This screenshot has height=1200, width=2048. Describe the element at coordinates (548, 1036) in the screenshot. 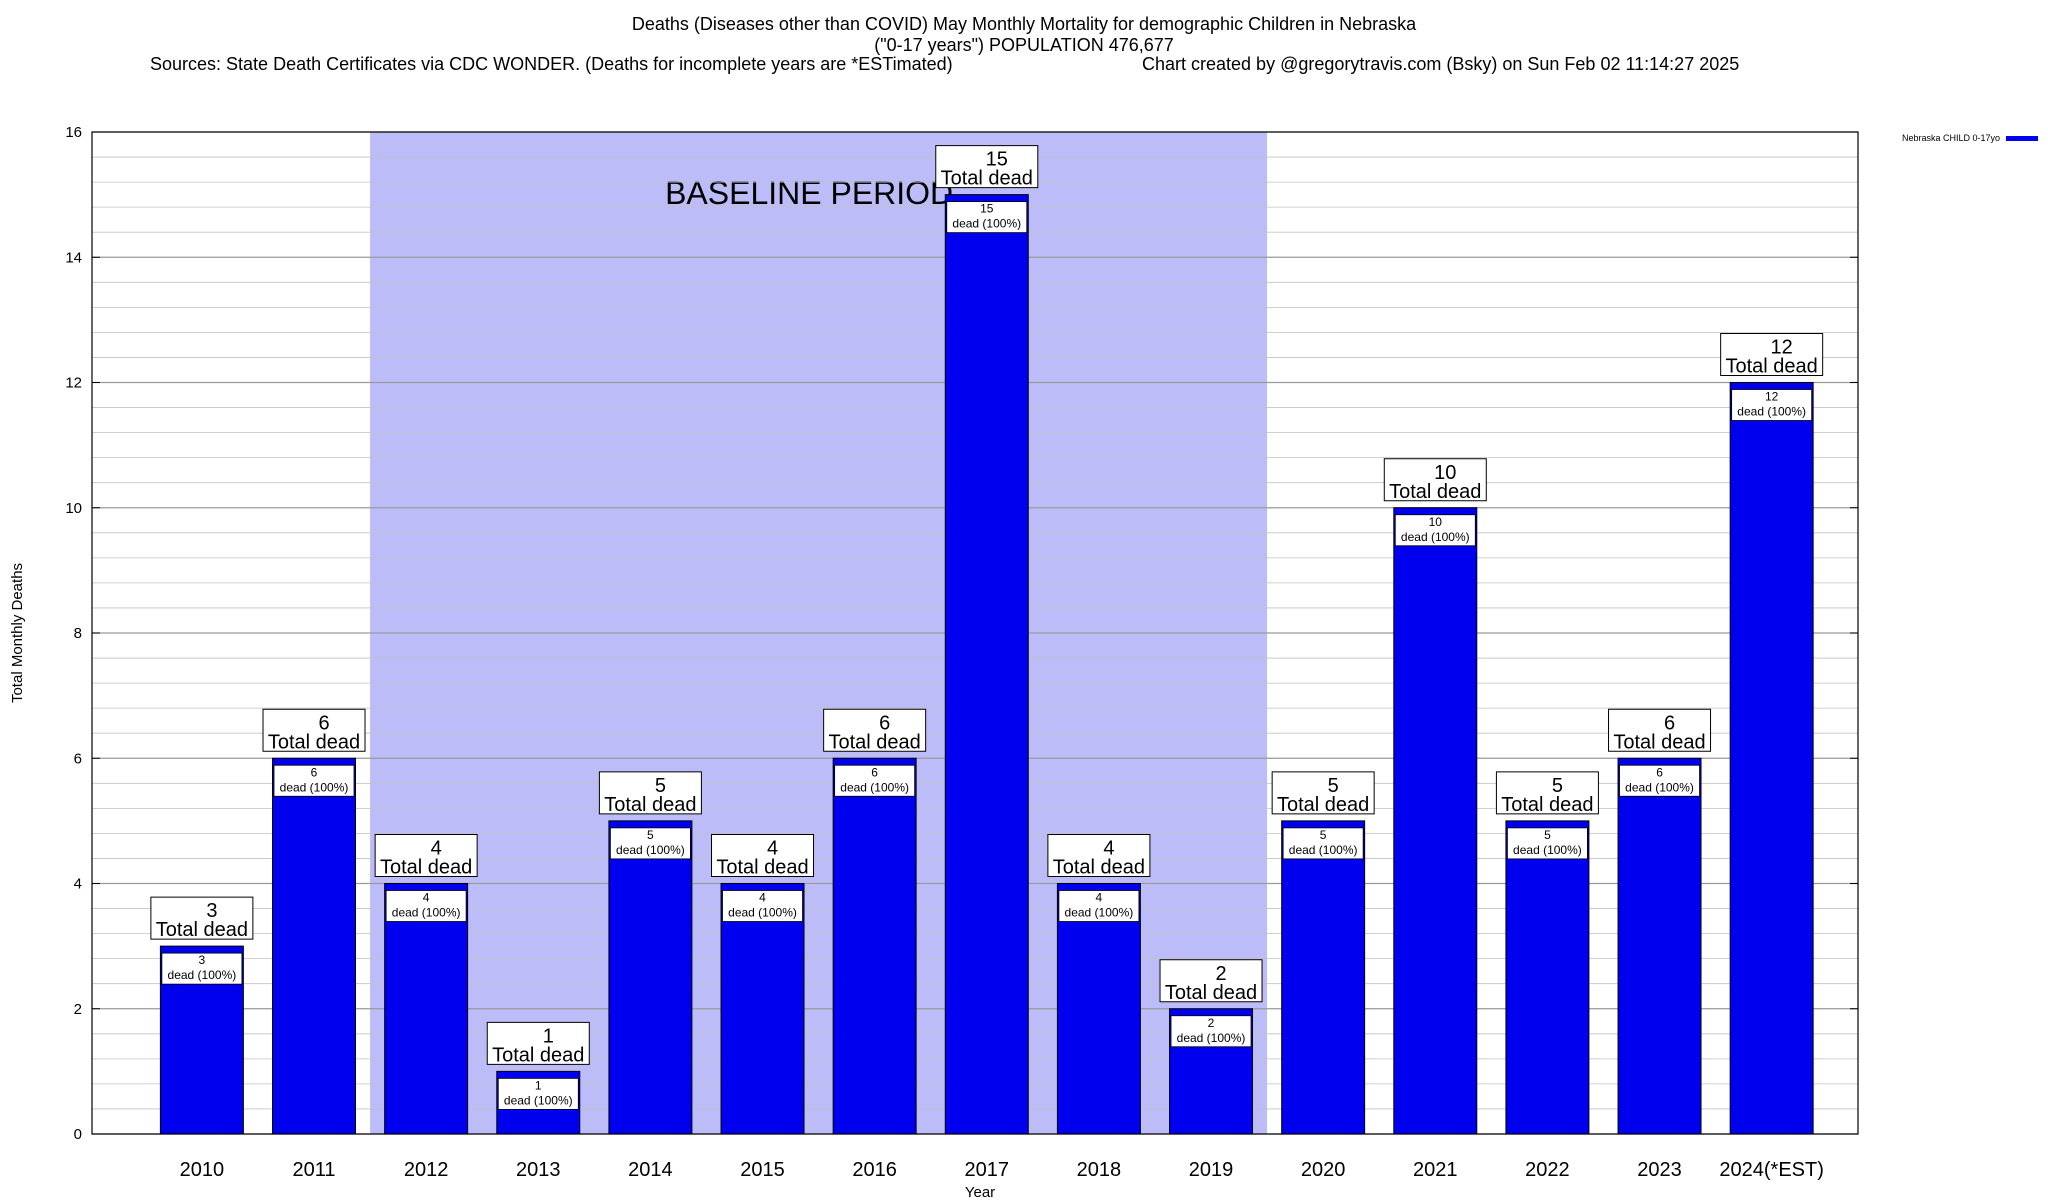

I see `total-label-value: 1` at that location.